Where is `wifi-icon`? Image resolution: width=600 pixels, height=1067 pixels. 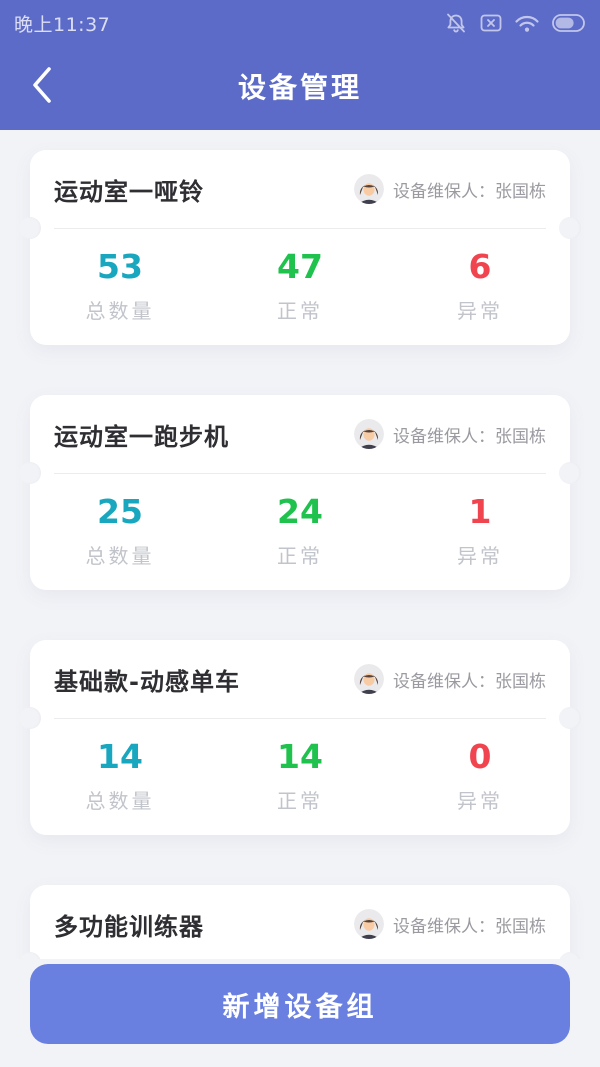
wifi-icon is located at coordinates (527, 23).